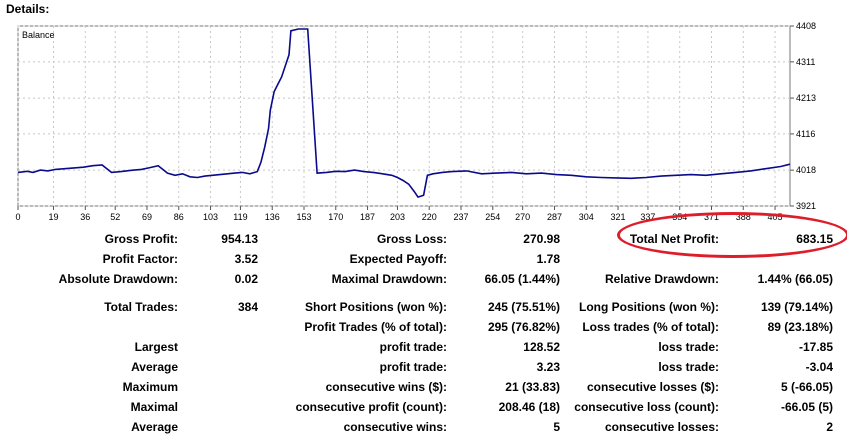  I want to click on x-tick-label: 237, so click(460, 217).